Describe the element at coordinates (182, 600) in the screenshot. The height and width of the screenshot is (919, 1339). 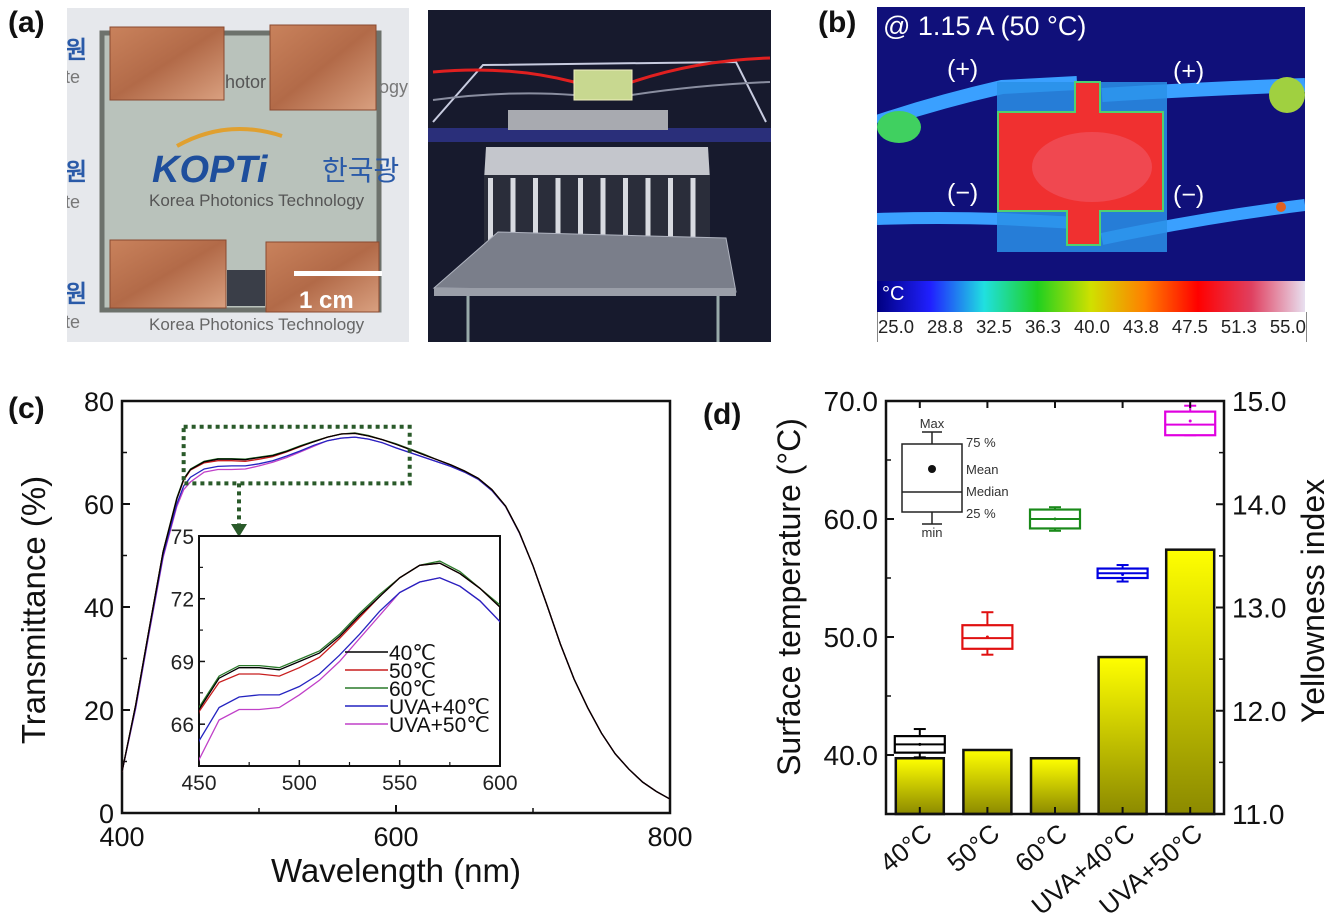
I see `inset-y-tick-label: 72` at that location.